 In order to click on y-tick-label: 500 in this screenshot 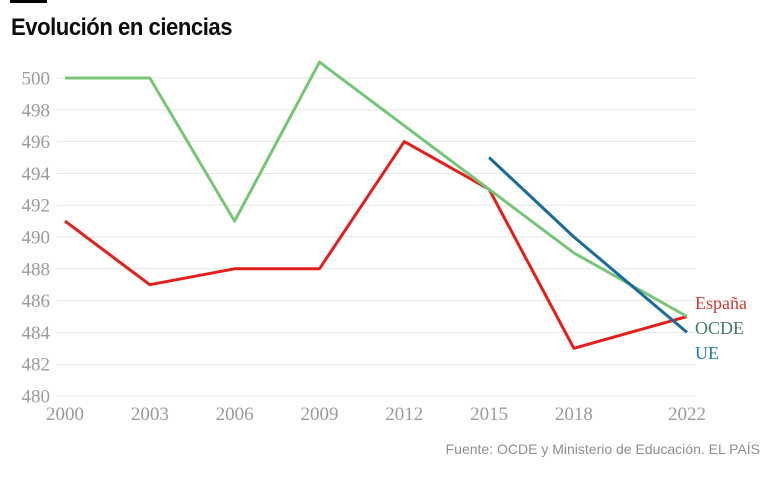, I will do `click(36, 79)`.